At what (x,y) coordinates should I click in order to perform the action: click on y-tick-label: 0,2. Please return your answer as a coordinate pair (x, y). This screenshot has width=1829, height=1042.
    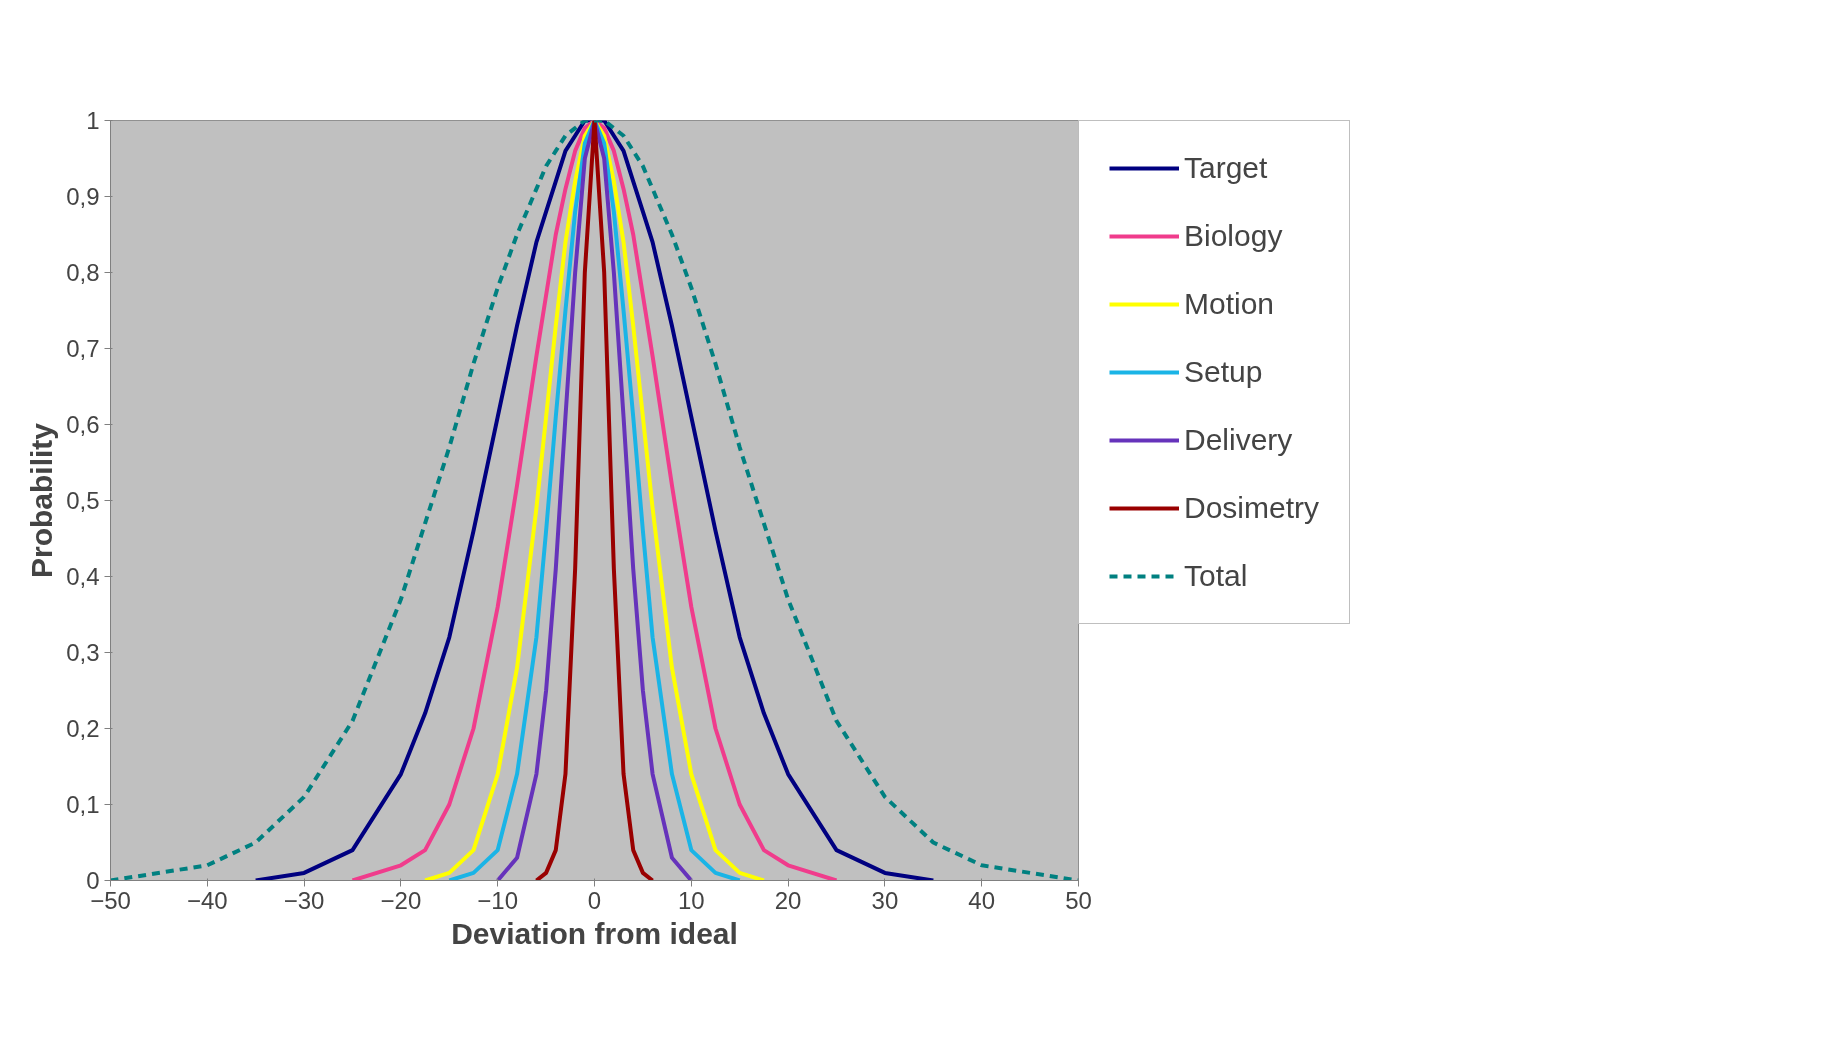
    Looking at the image, I should click on (83, 728).